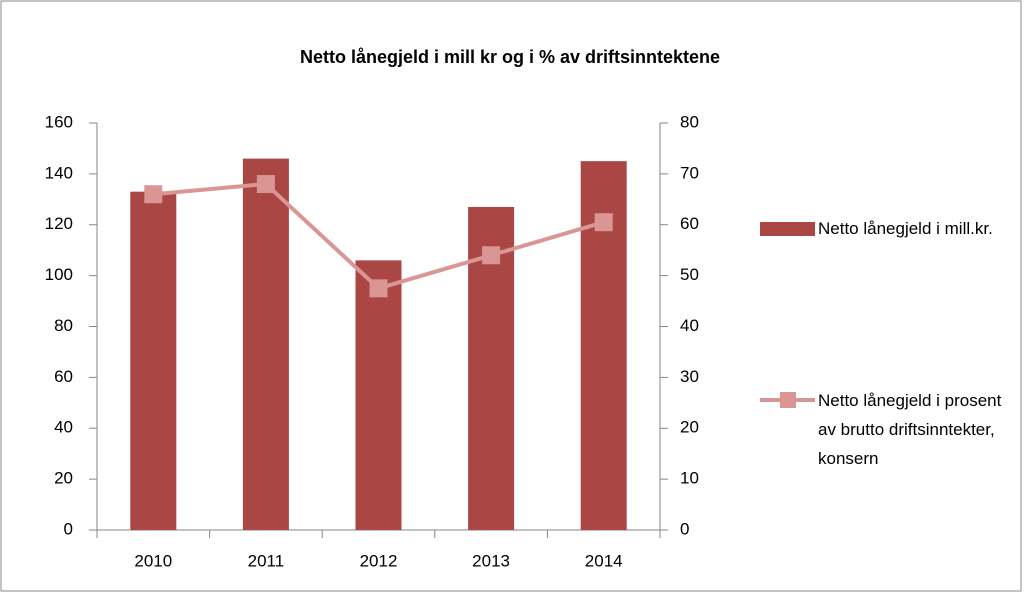 The image size is (1028, 594). I want to click on y-tick-label: 60, so click(63, 376).